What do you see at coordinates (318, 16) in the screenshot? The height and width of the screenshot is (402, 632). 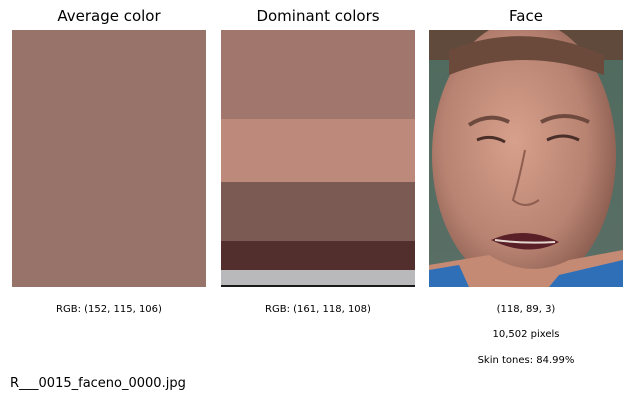 I see `dominant-colors-title: Dominant colors` at bounding box center [318, 16].